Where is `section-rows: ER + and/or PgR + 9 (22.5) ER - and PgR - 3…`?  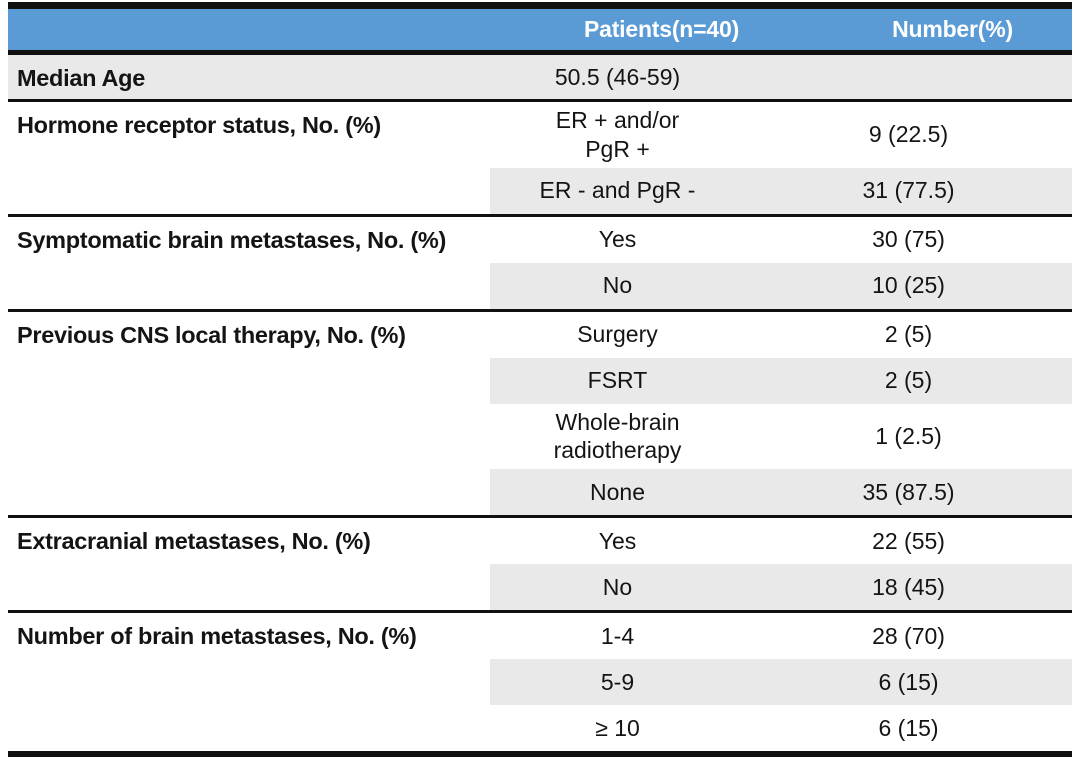
section-rows: ER + and/or PgR + 9 (22.5) ER - and PgR - 3… is located at coordinates (781, 158).